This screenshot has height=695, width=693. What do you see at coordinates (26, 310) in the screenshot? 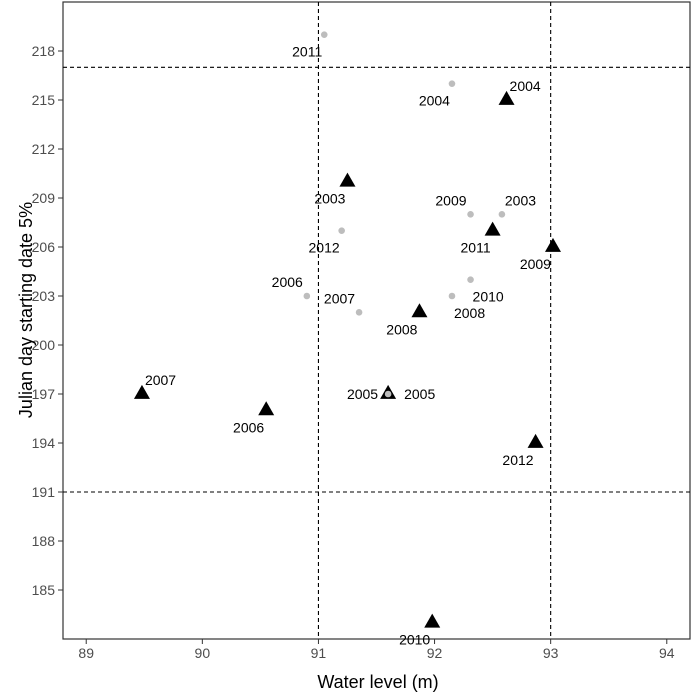
I see `y-axis-title: Julian day starting date 5%` at bounding box center [26, 310].